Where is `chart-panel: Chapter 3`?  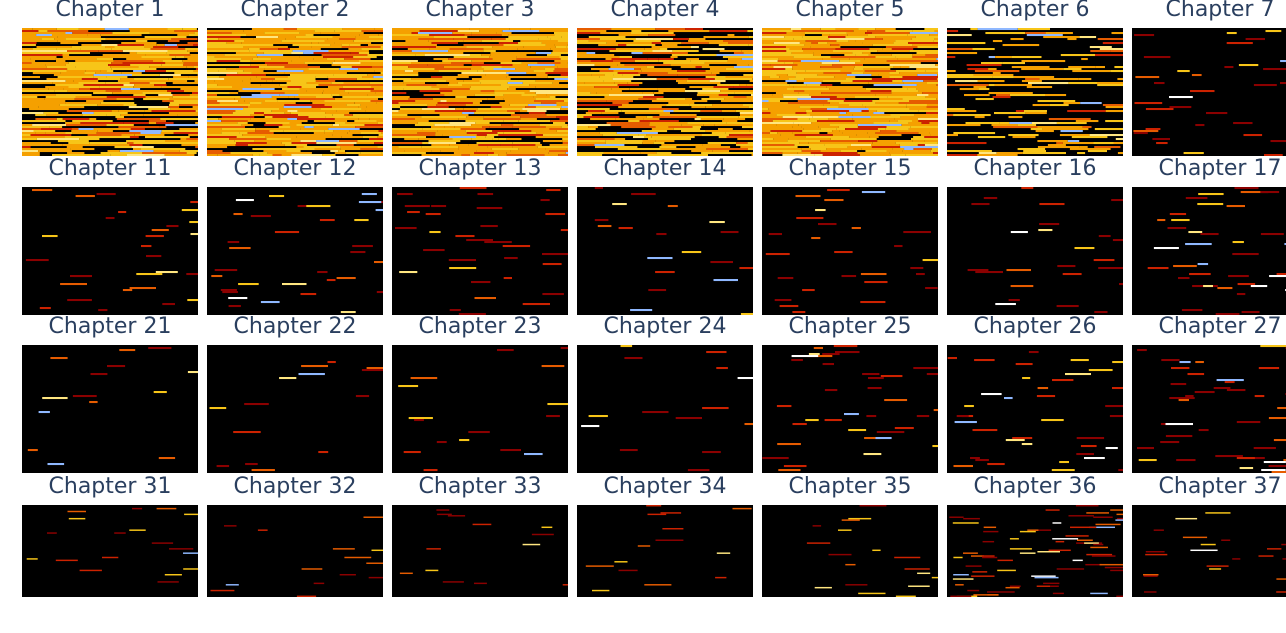
chart-panel: Chapter 3 is located at coordinates (480, 78).